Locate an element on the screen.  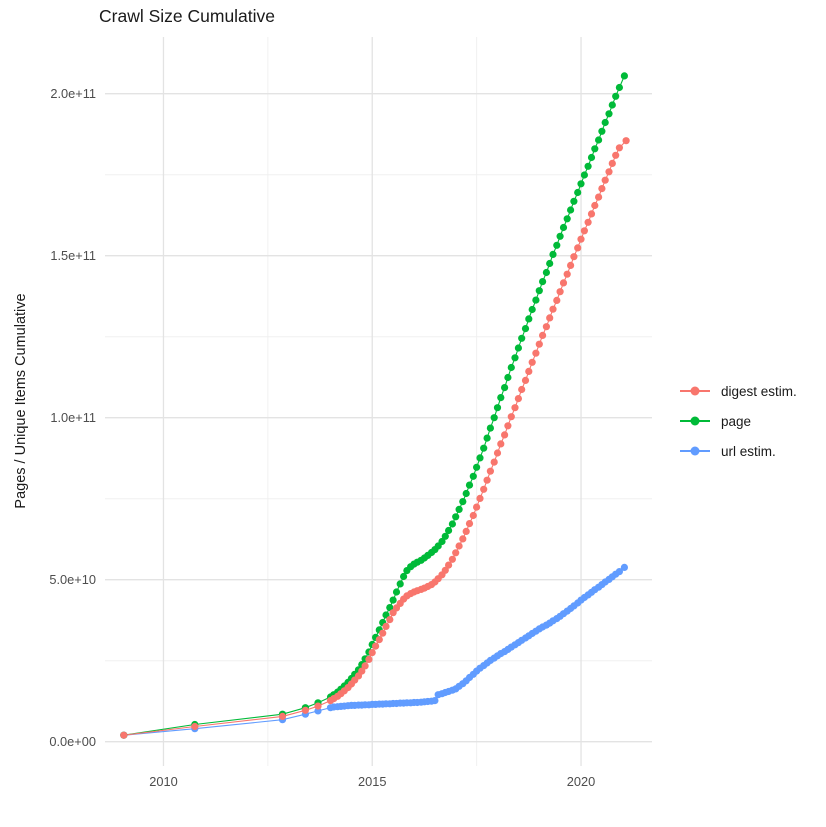
y-tick-label: 1.5e+11 is located at coordinates (73, 255).